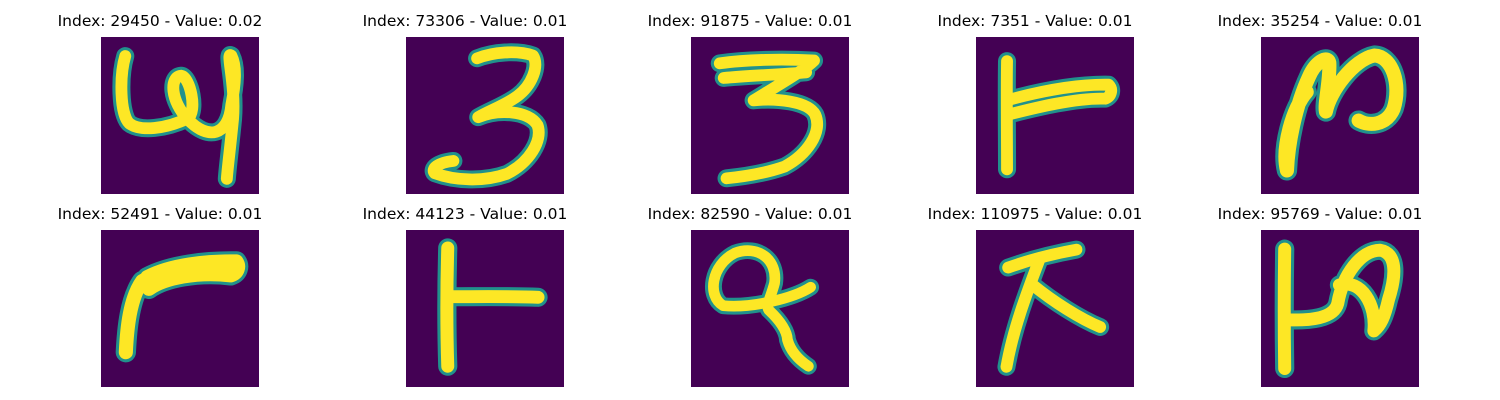 This screenshot has width=1500, height=400. I want to click on panel-title: Index: 91875 - Value: 0.01, so click(750, 21).